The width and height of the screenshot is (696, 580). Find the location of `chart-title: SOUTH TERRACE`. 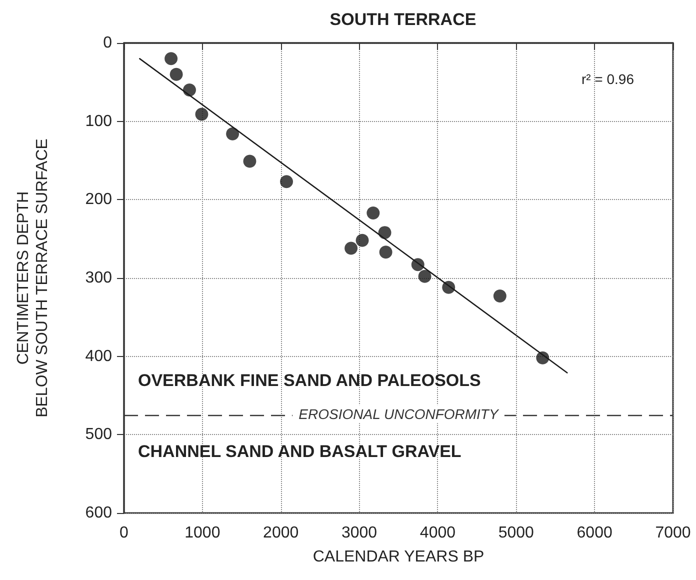

chart-title: SOUTH TERRACE is located at coordinates (403, 19).